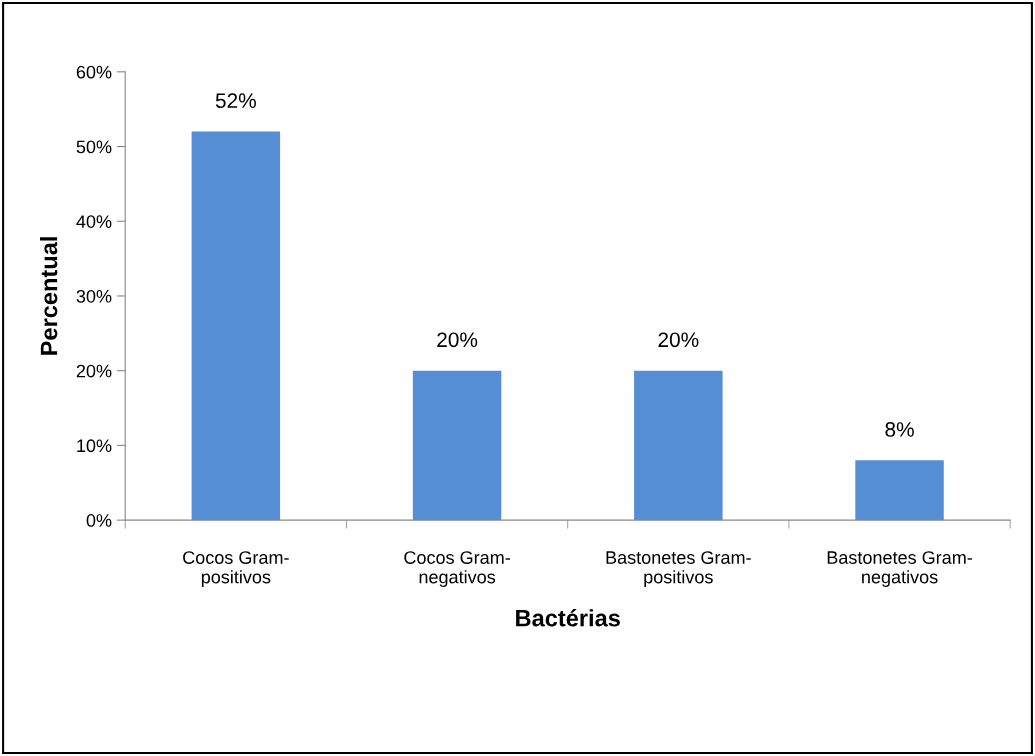 The height and width of the screenshot is (756, 1035). What do you see at coordinates (568, 617) in the screenshot?
I see `x-axis-title: Bactérias` at bounding box center [568, 617].